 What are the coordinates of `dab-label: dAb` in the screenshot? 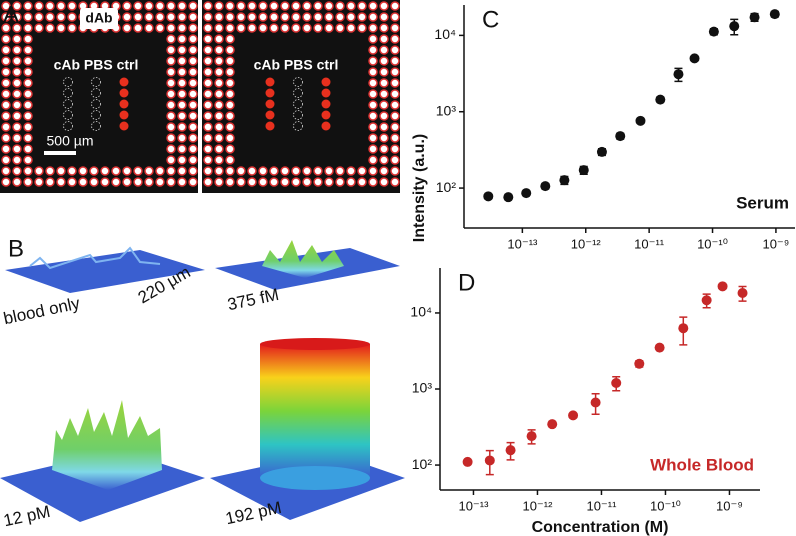 It's located at (98, 18).